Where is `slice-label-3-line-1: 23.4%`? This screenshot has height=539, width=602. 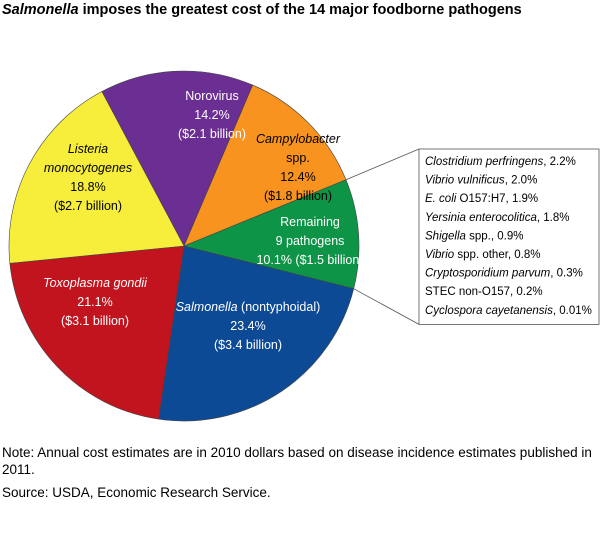
slice-label-3-line-1: 23.4% is located at coordinates (247, 326).